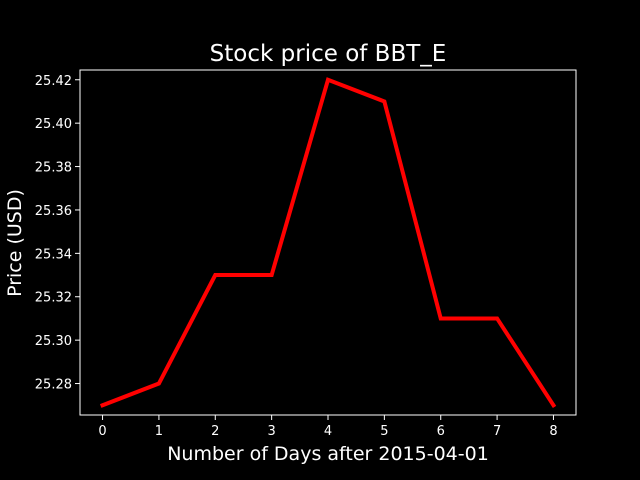  Describe the element at coordinates (53, 298) in the screenshot. I see `y-tick-label: 25.32` at that location.